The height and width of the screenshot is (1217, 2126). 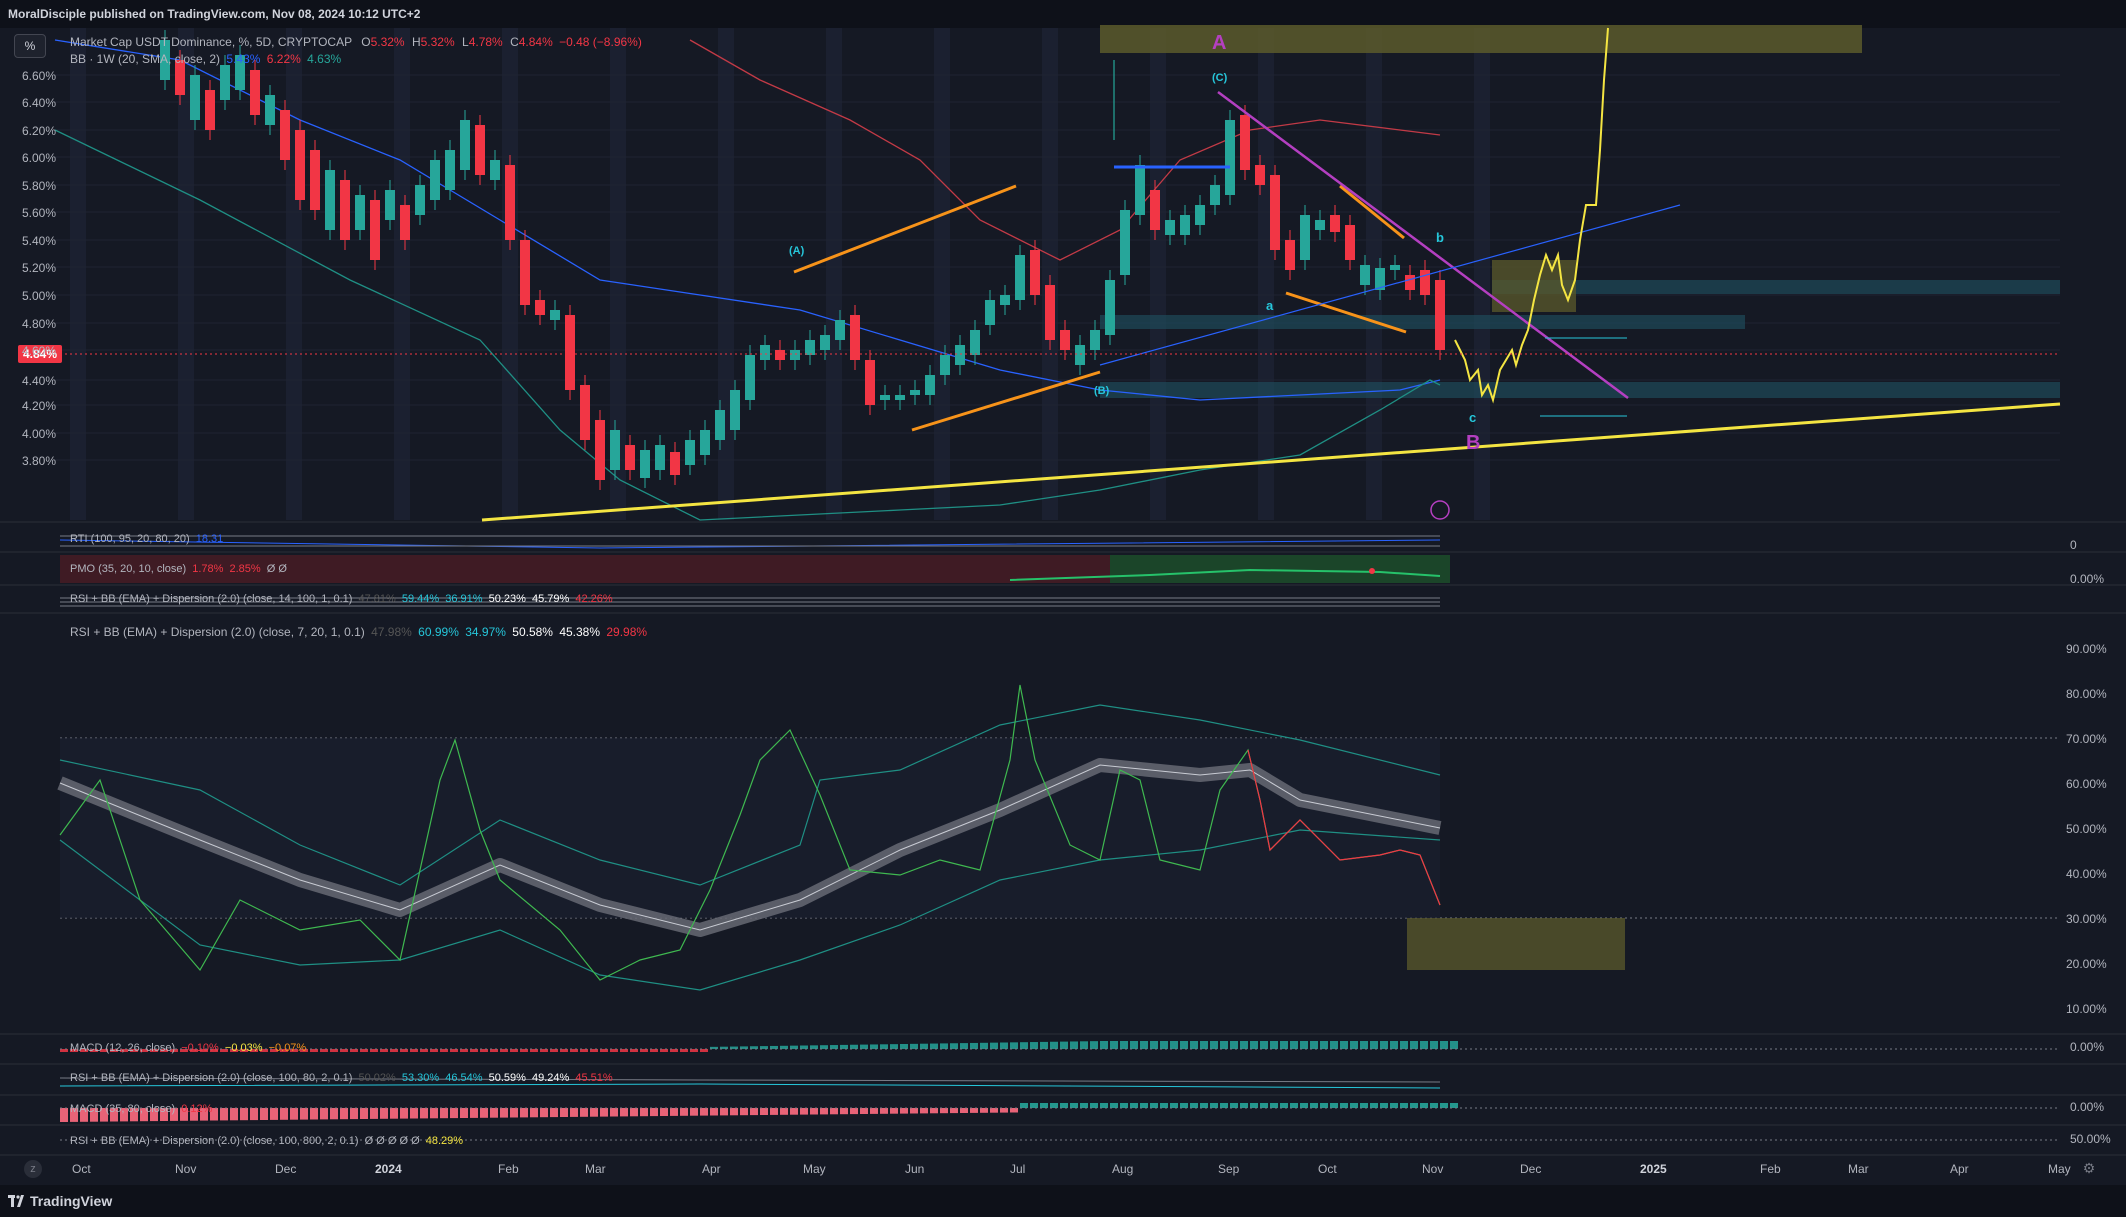 I want to click on macd2-v1: 0.12%, so click(x=197, y=1109).